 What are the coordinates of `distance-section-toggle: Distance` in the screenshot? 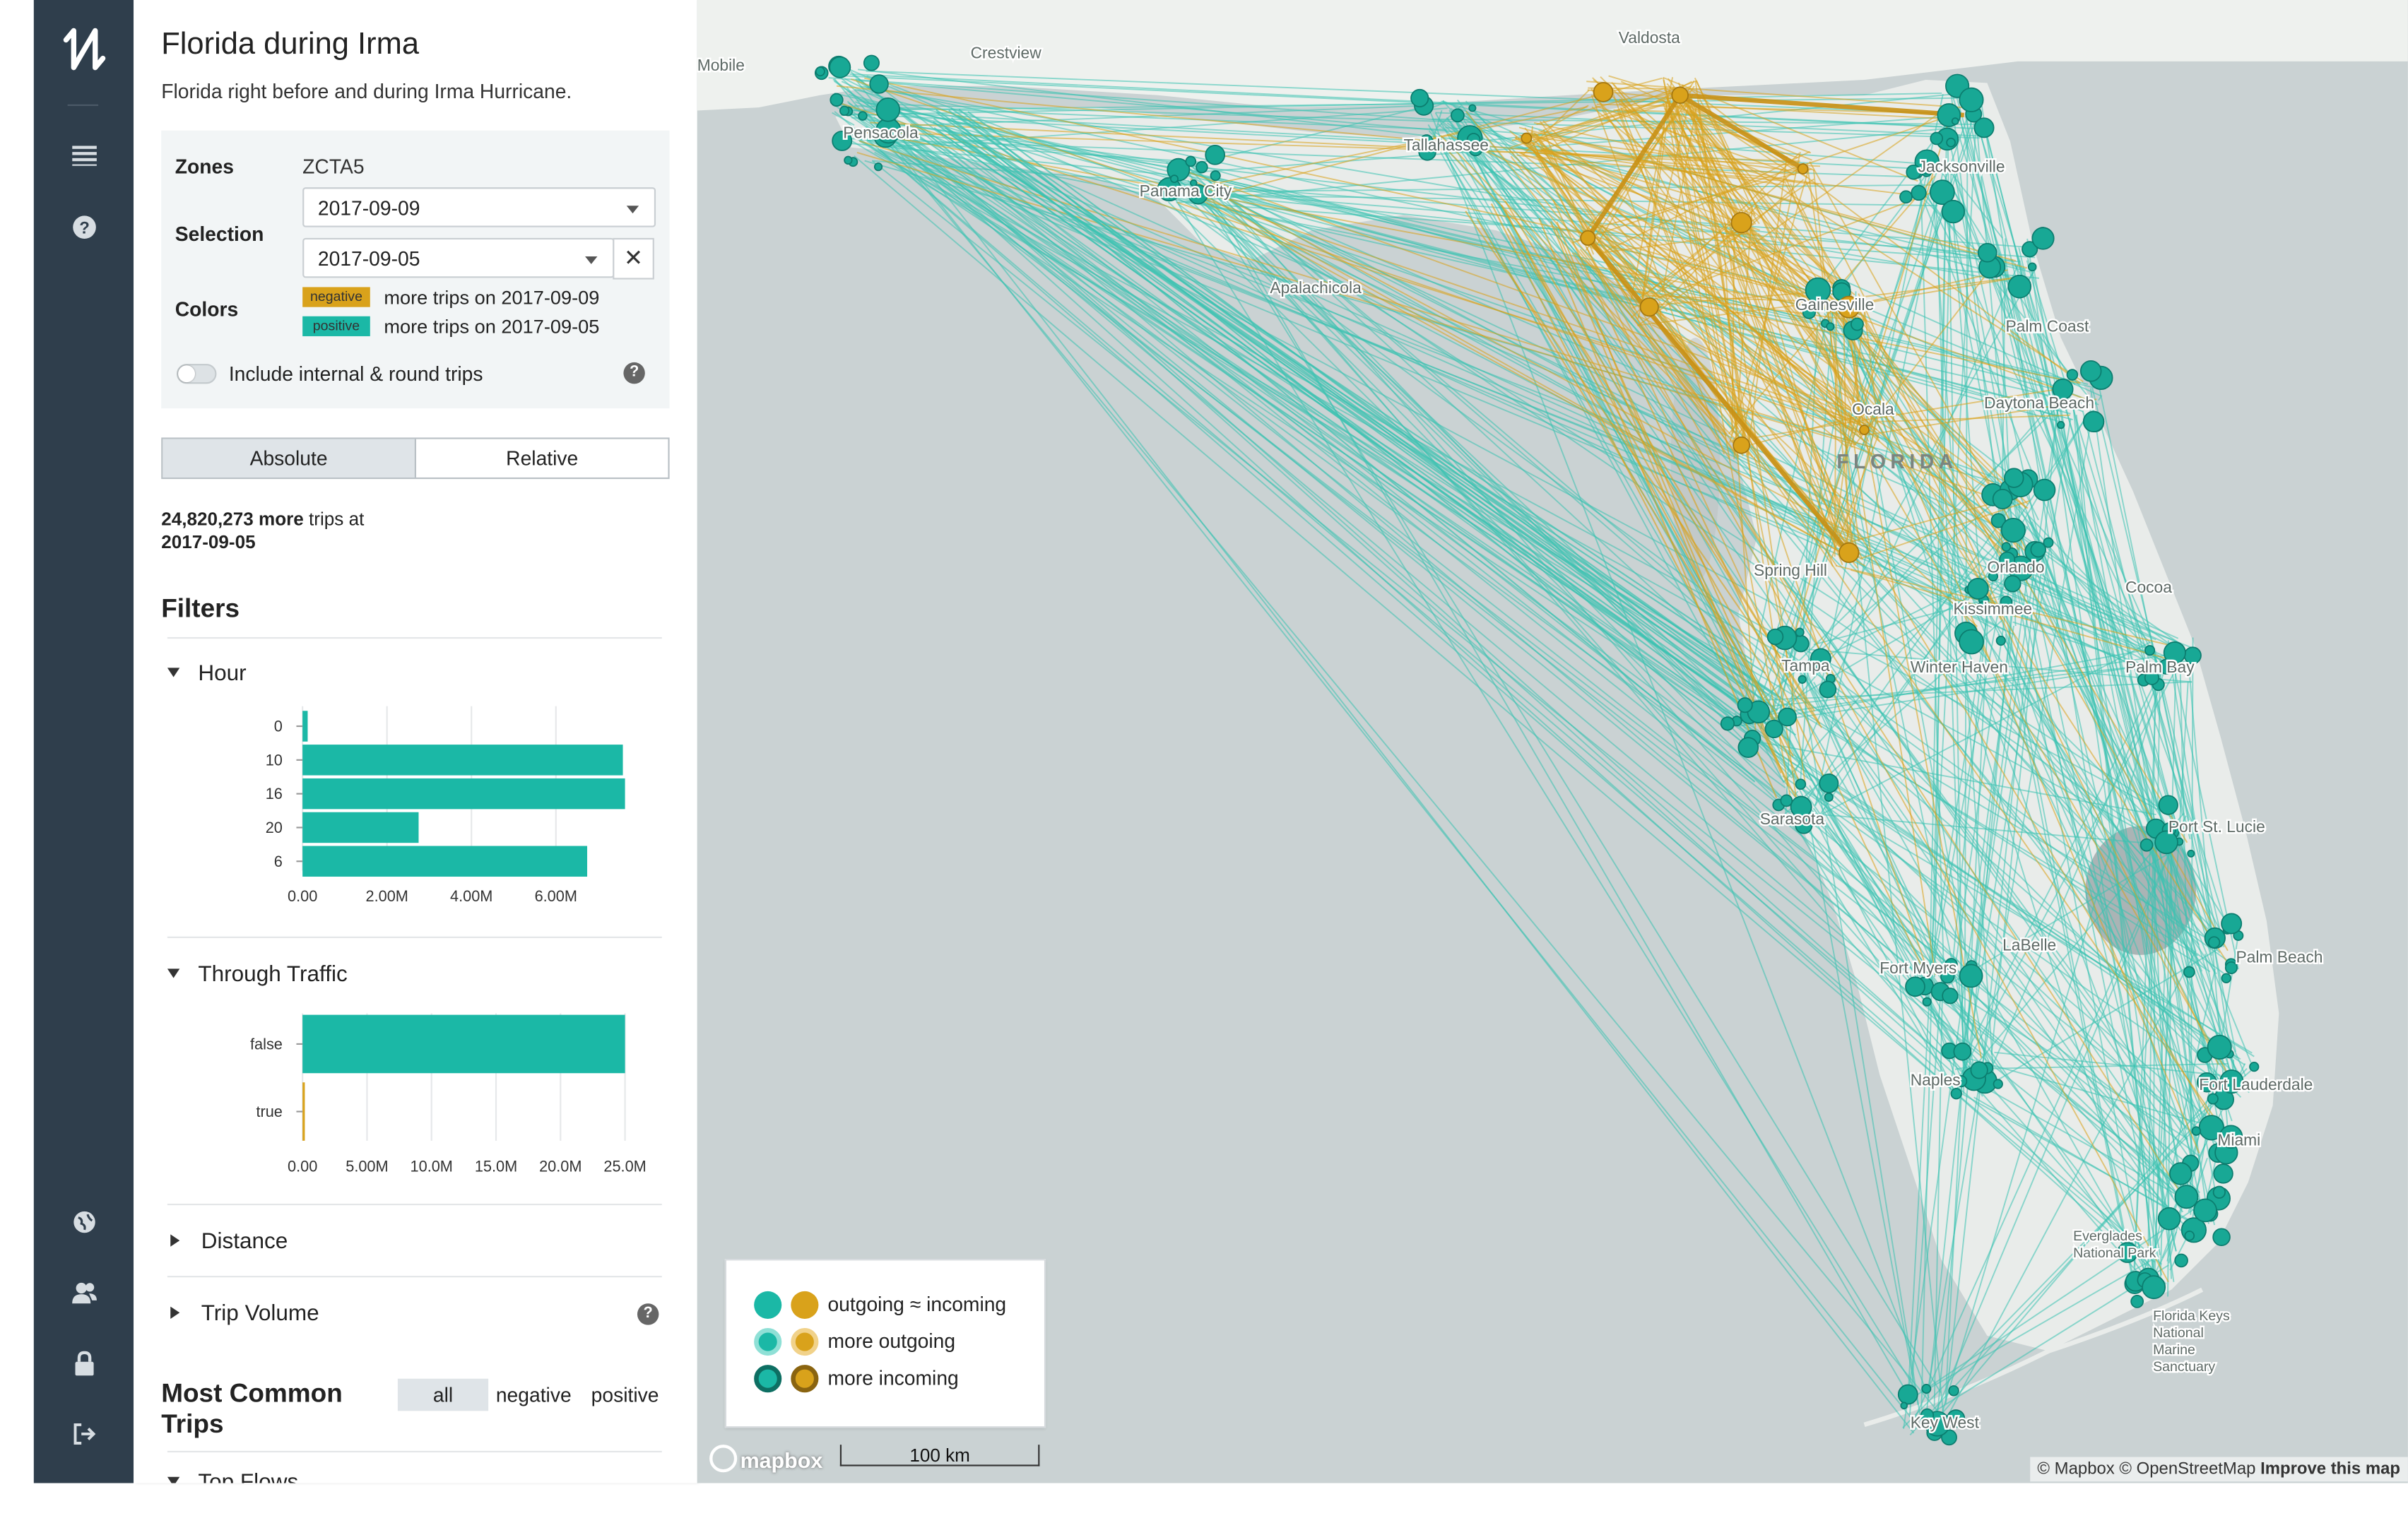 It's located at (227, 1242).